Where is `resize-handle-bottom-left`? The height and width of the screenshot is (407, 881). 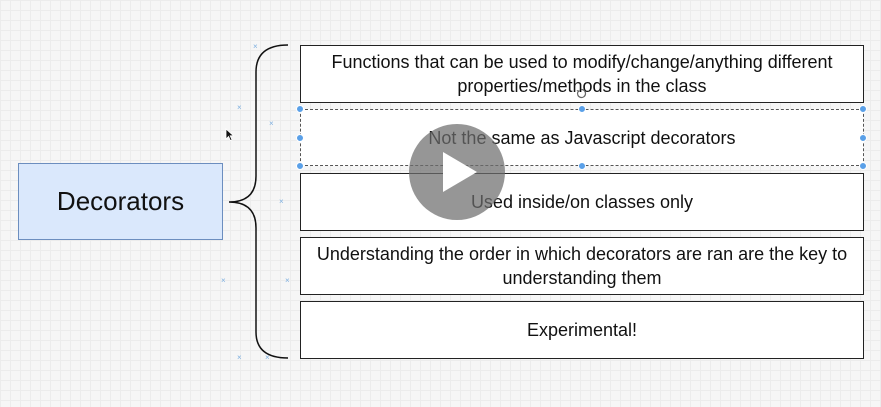
resize-handle-bottom-left is located at coordinates (300, 166).